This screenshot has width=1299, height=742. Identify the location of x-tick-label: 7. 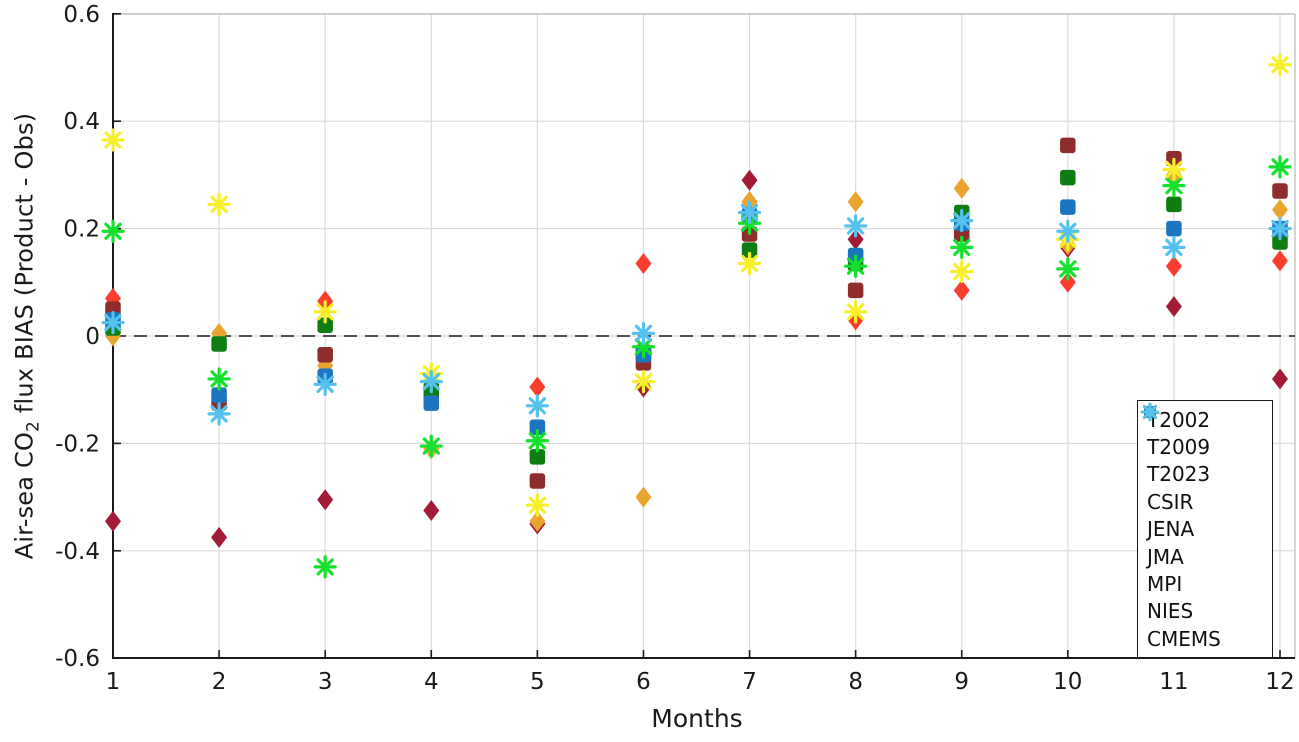
(749, 682).